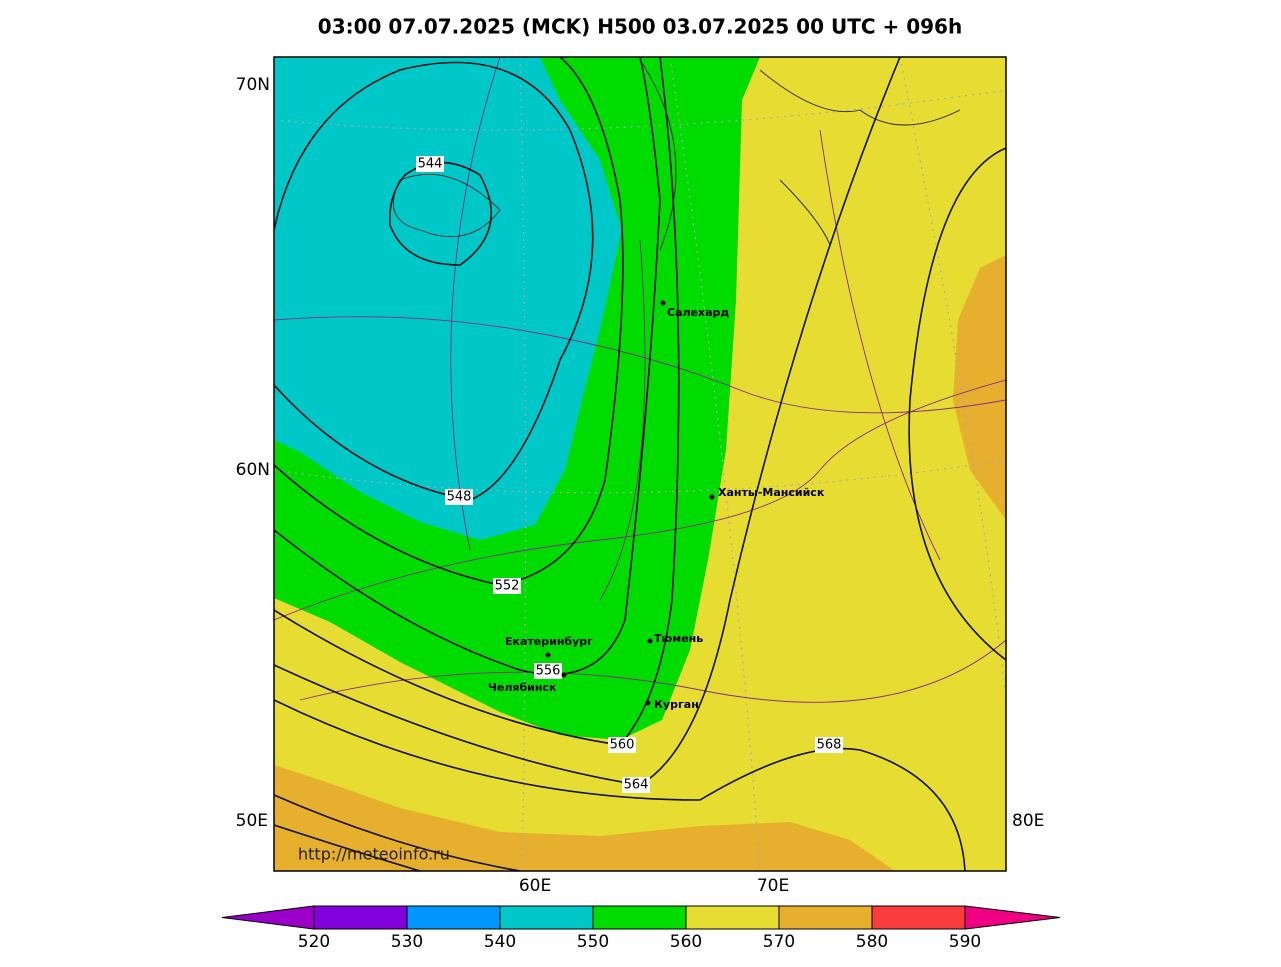 The width and height of the screenshot is (1281, 967). I want to click on lat-label: 70N, so click(253, 85).